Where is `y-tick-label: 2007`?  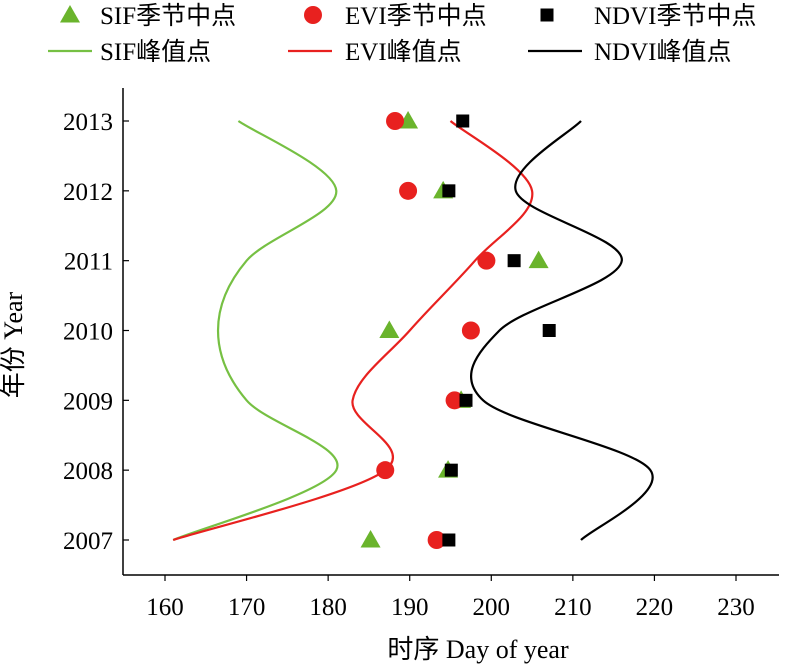
y-tick-label: 2007 is located at coordinates (88, 541).